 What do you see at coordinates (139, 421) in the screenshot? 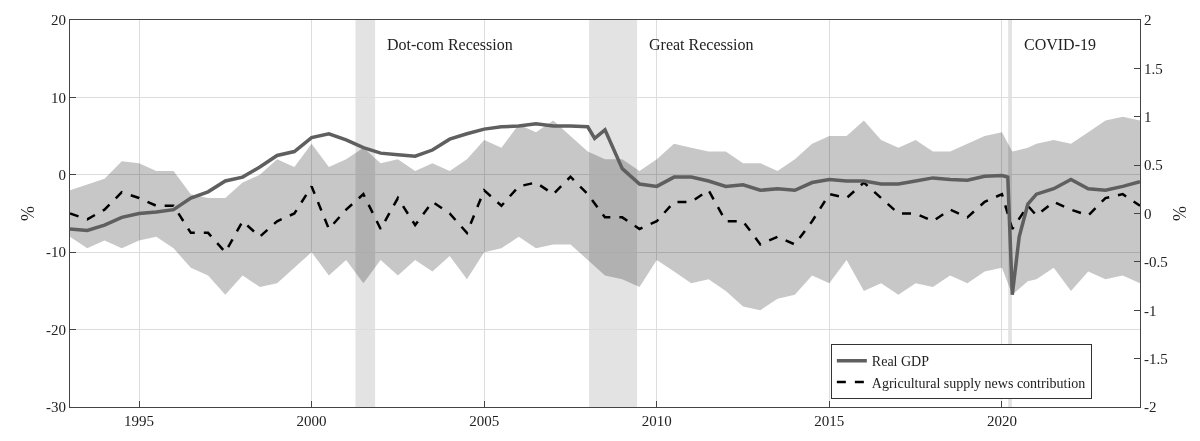
I see `x-tick-label: 1995` at bounding box center [139, 421].